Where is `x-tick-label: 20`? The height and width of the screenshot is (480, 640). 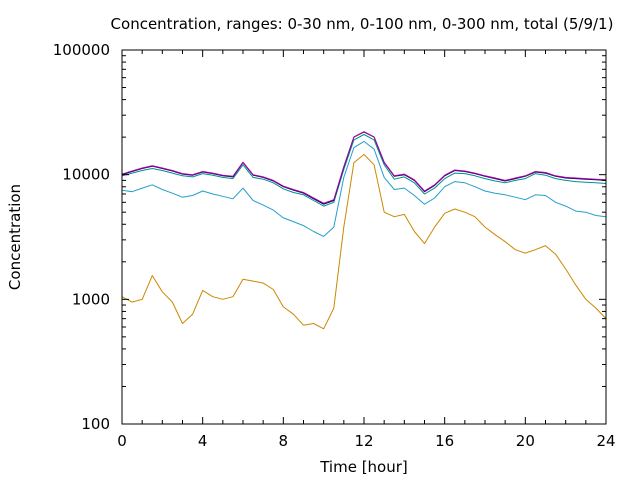 x-tick-label: 20 is located at coordinates (525, 441).